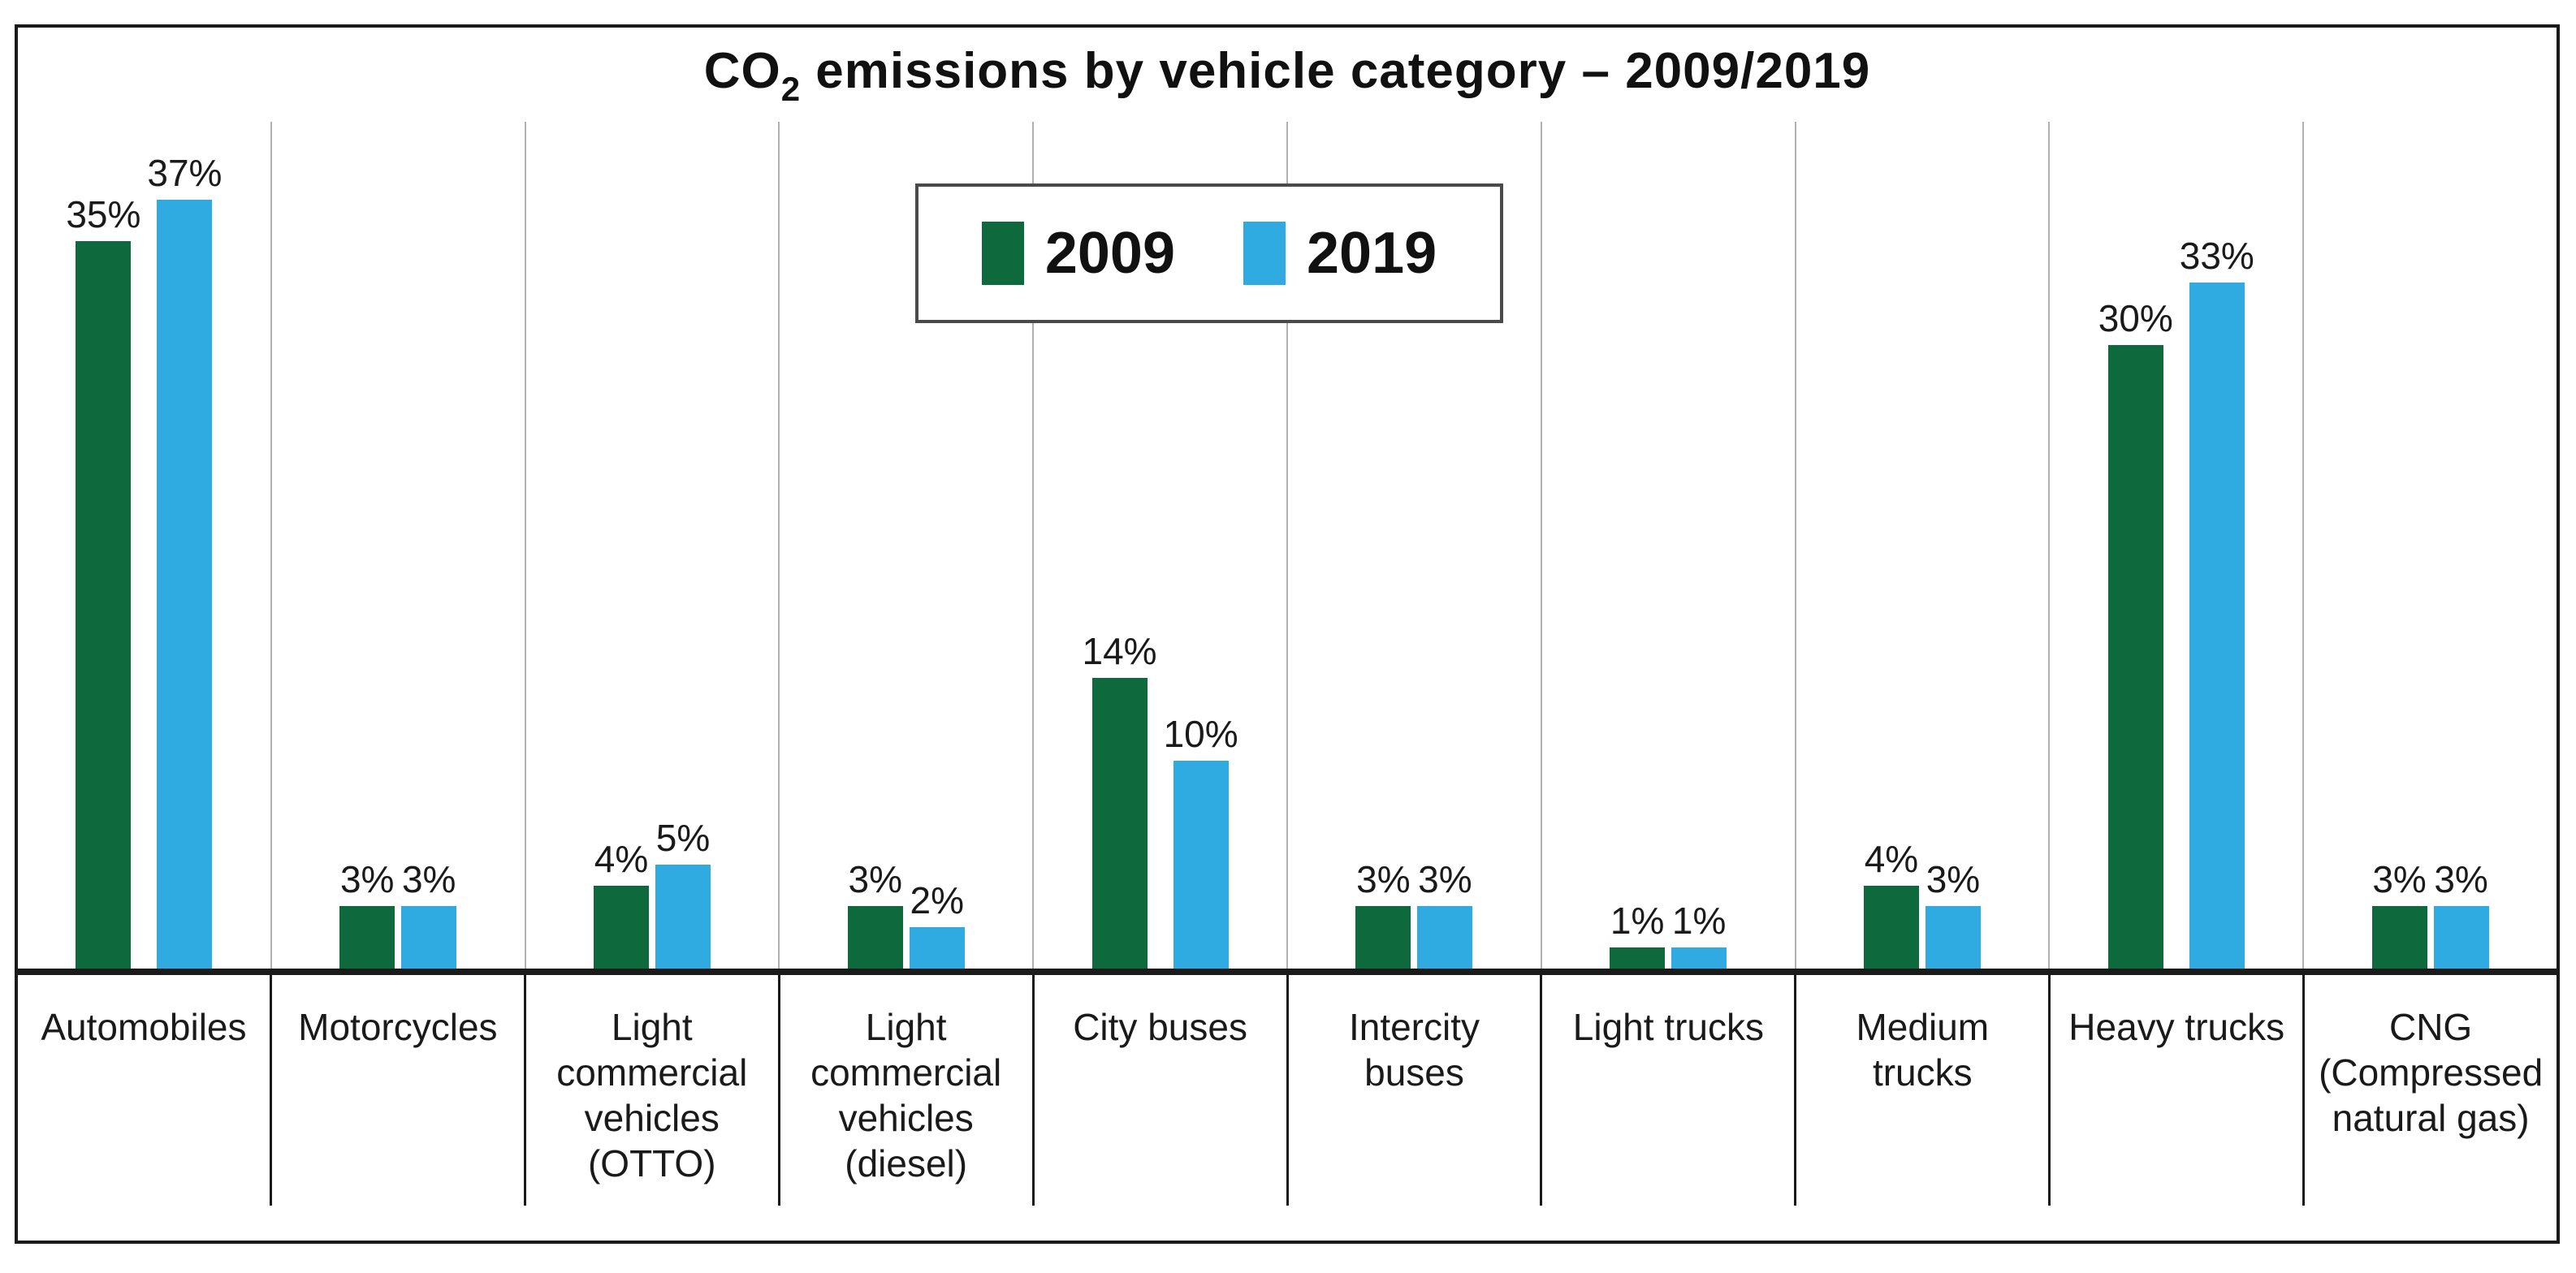  I want to click on category-label-cell: Light commercial vehicles (diesel), so click(905, 1090).